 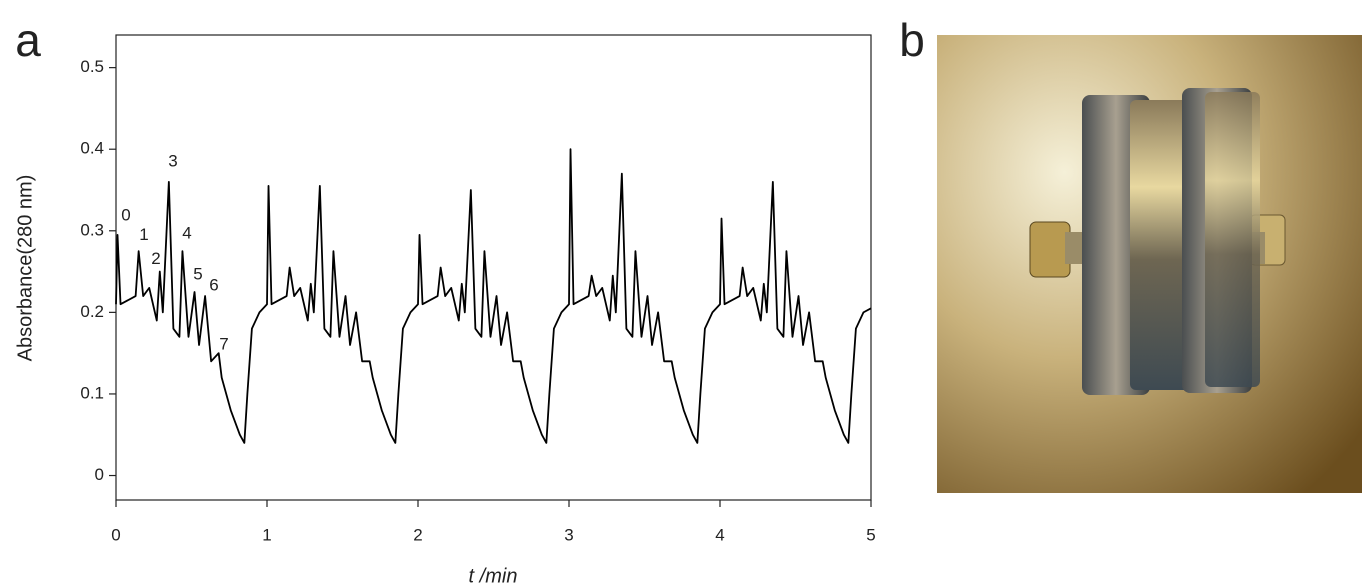 I want to click on peak-annotation: 1, so click(x=143, y=234).